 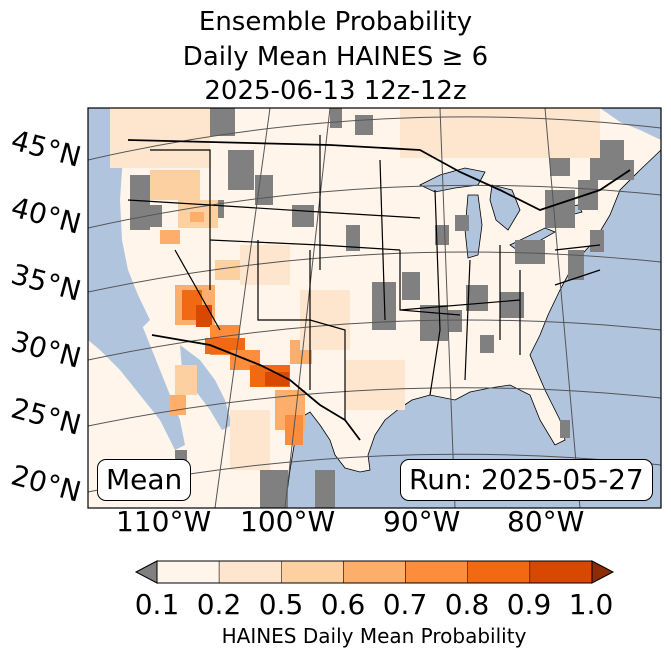 What do you see at coordinates (374, 636) in the screenshot?
I see `colorbar-label: HAINES Daily Mean Probability` at bounding box center [374, 636].